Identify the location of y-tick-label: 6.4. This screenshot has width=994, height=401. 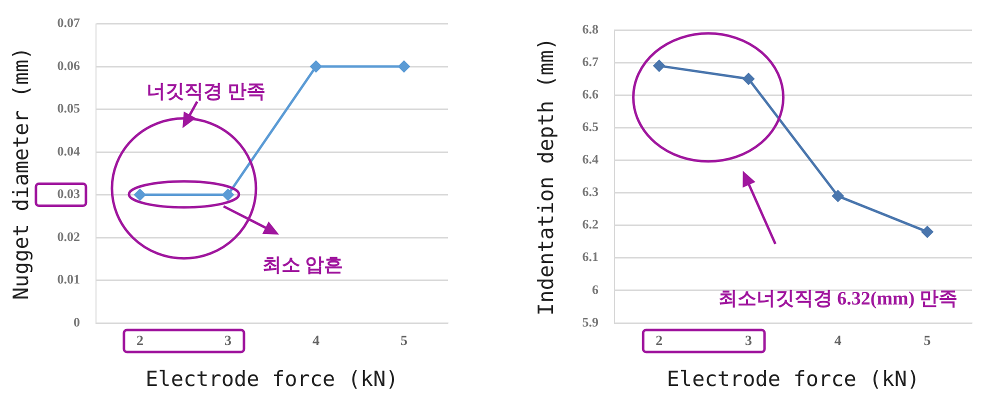
(590, 159).